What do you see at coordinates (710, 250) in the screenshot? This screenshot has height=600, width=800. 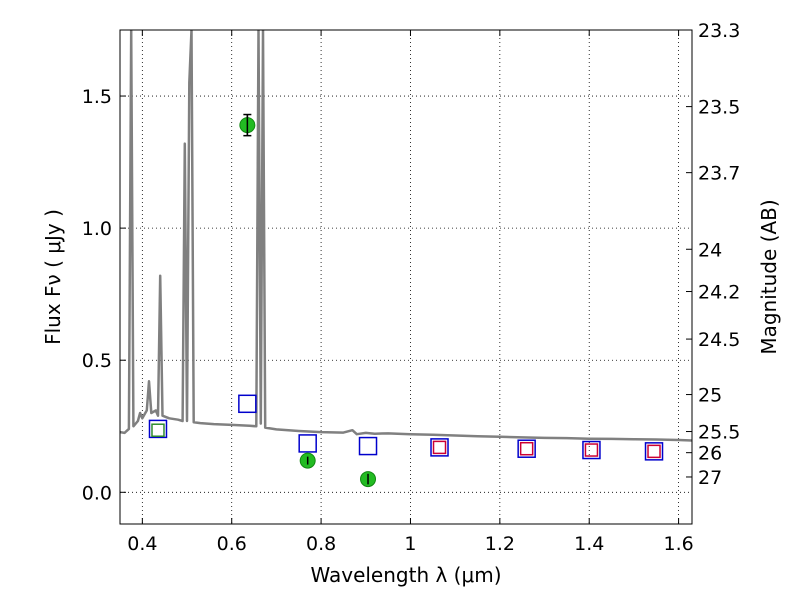 I see `right-tick-label: 24` at bounding box center [710, 250].